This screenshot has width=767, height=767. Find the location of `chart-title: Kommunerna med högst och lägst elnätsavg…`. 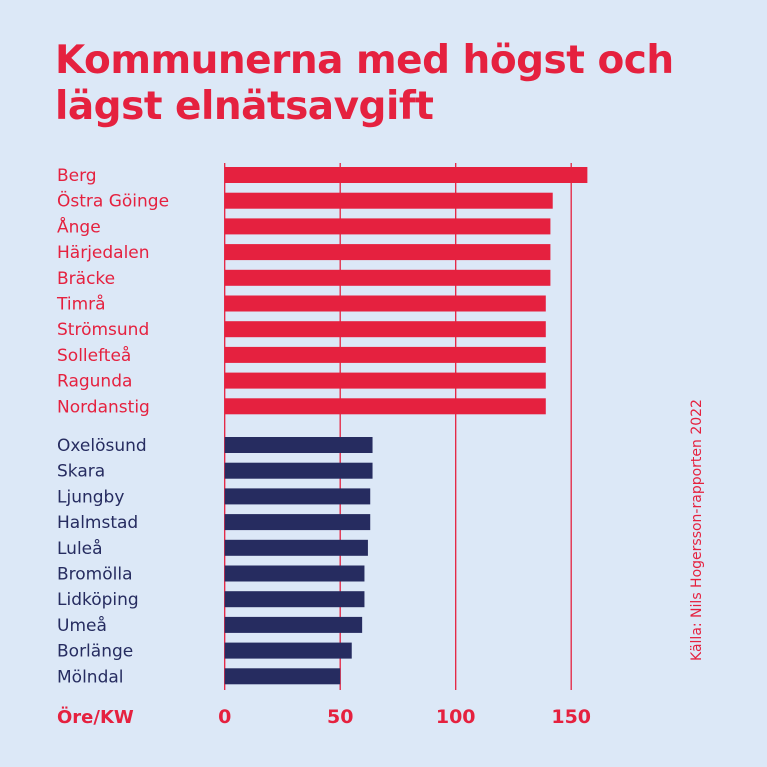

chart-title: Kommunerna med högst och lägst elnätsavg… is located at coordinates (364, 83).